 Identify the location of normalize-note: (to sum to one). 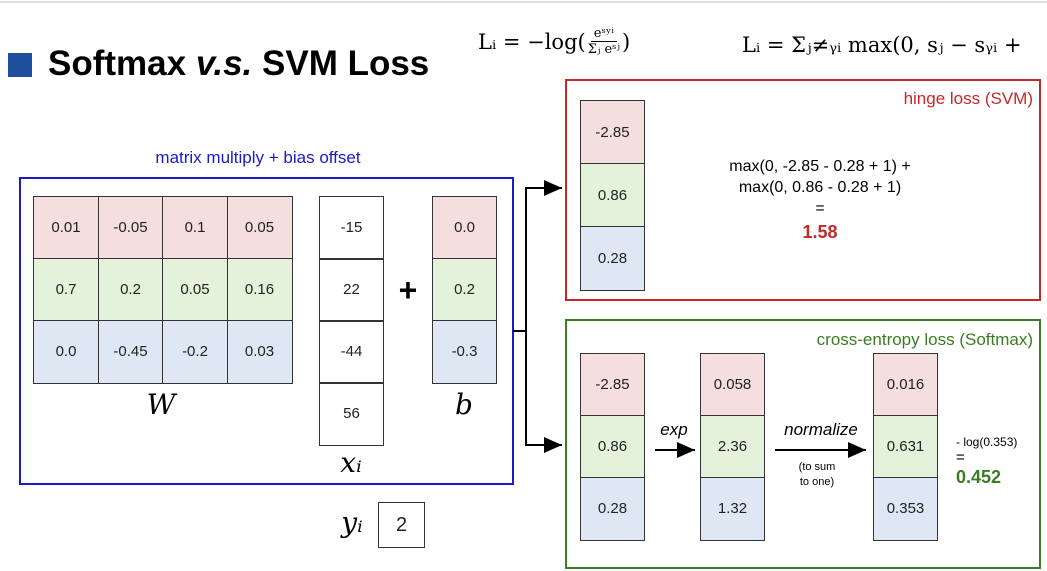
(817, 475).